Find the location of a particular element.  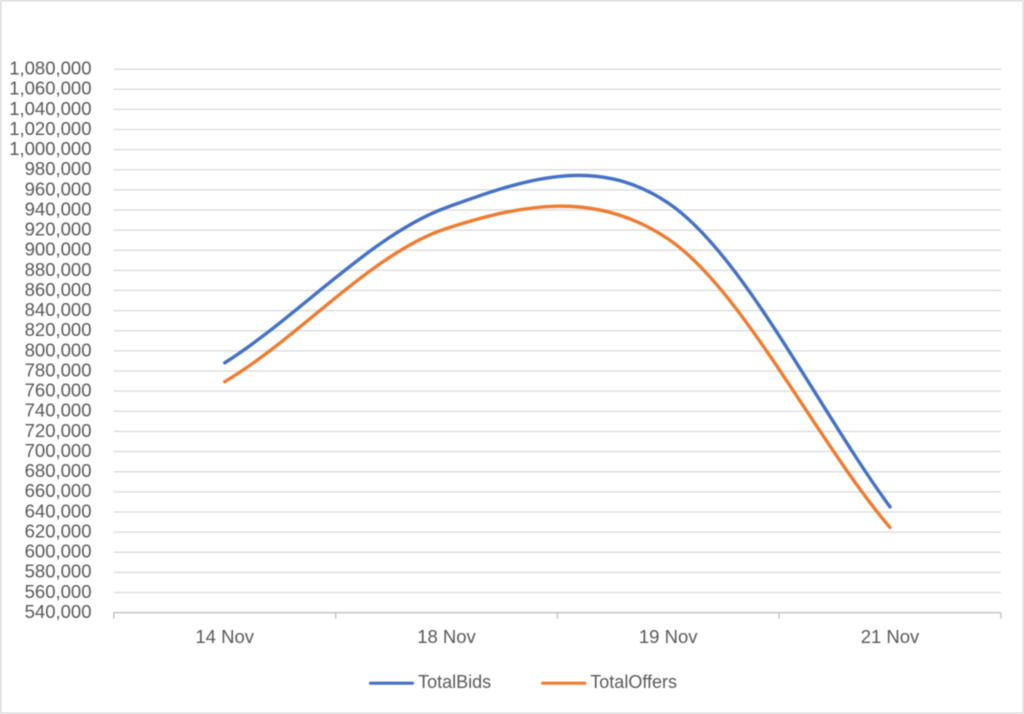

svg-text: 880,000 is located at coordinates (58, 269).